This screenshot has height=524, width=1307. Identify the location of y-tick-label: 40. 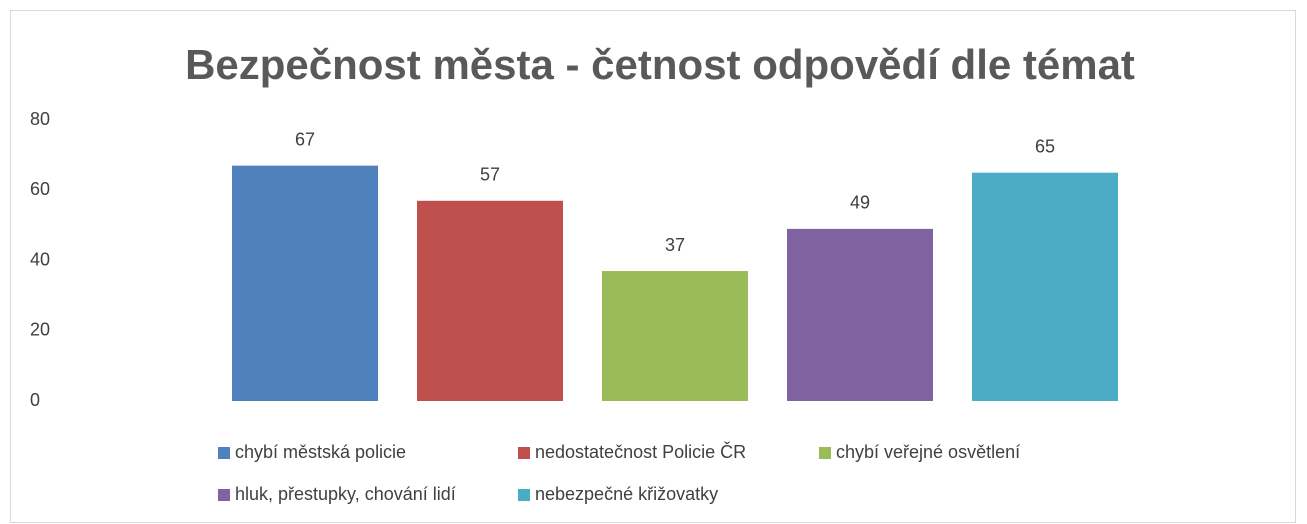
(40, 259).